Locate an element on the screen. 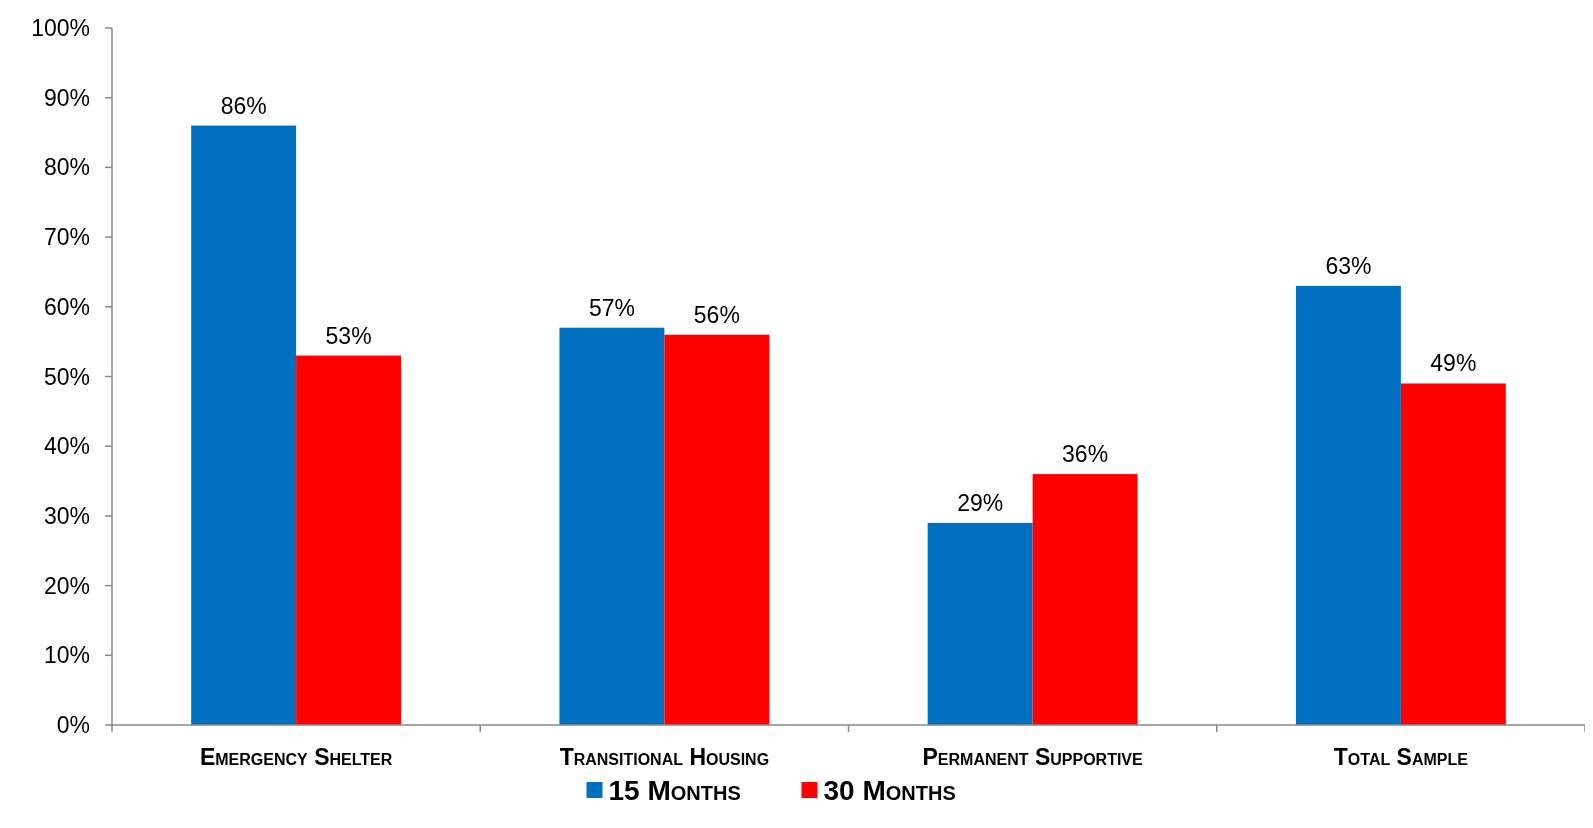 This screenshot has height=828, width=1593. y-tick-label: 90% is located at coordinates (66, 97).